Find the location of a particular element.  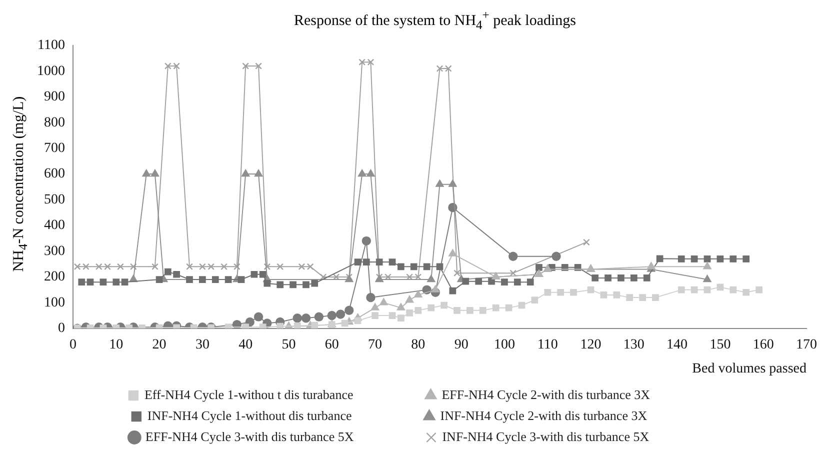

x-tick-label: 0 is located at coordinates (73, 344).